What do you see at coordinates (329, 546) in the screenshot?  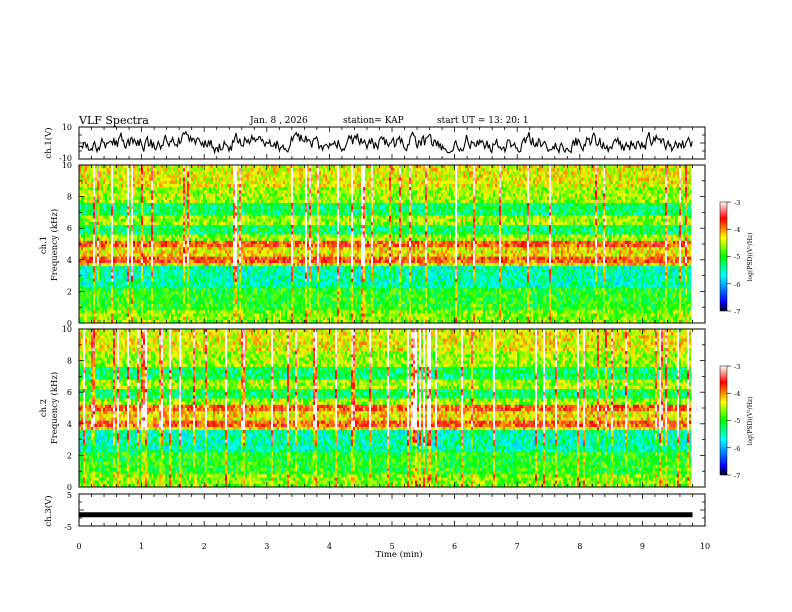 I see `time-tick-label: 4` at bounding box center [329, 546].